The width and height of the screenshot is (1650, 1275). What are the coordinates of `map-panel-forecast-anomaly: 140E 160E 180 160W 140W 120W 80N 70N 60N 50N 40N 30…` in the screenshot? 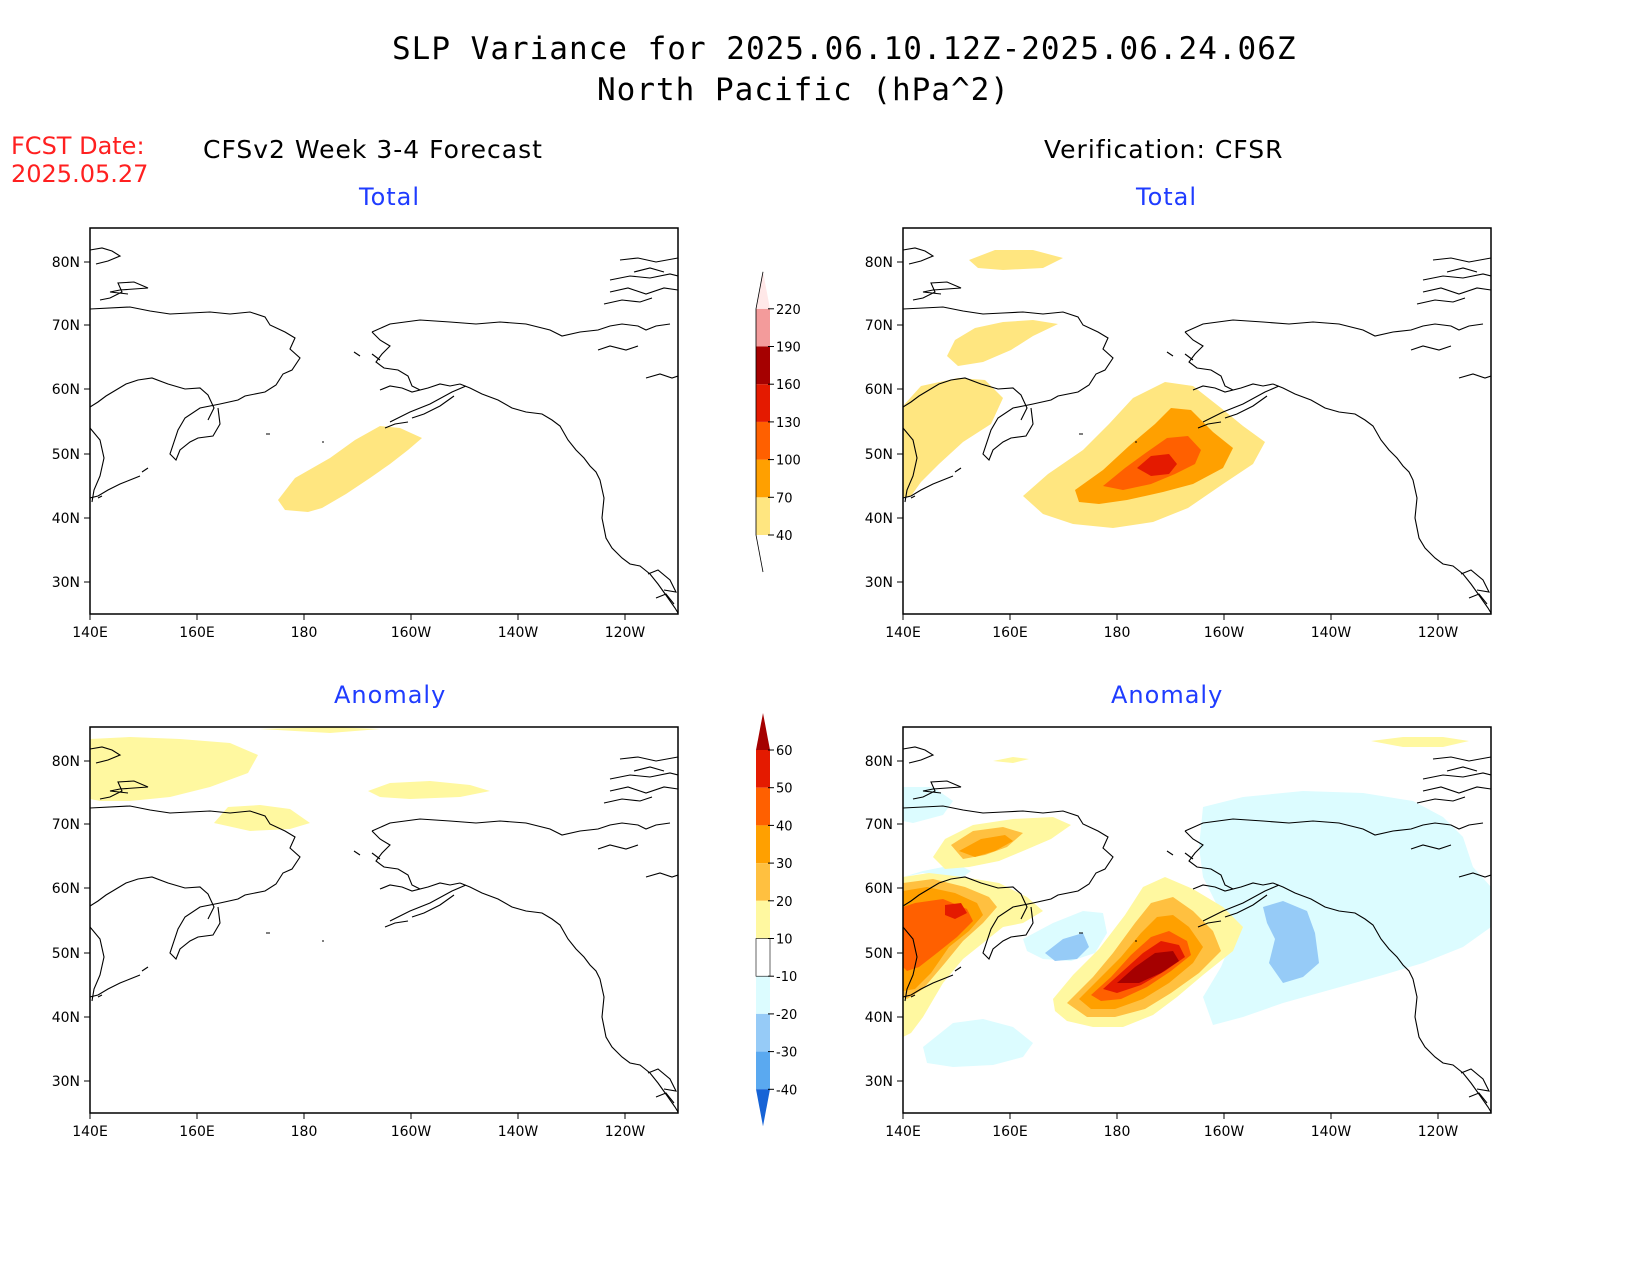 It's located at (365, 933).